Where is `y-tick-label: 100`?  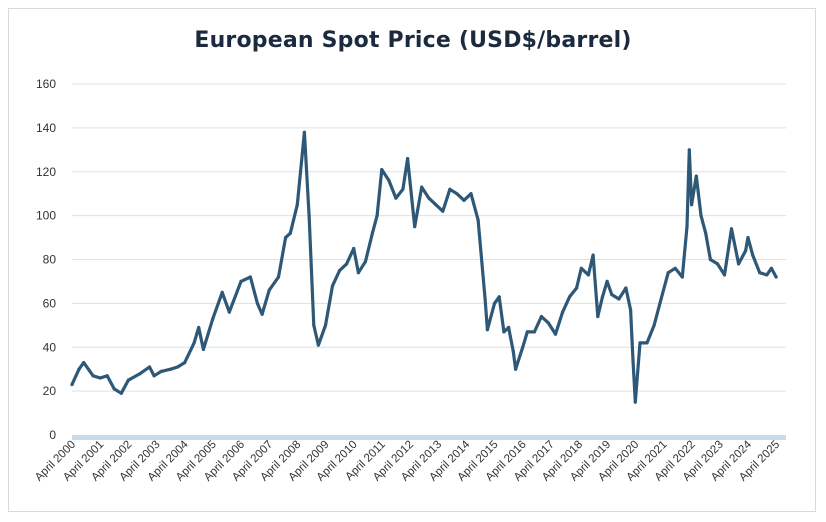 y-tick-label: 100 is located at coordinates (46, 216).